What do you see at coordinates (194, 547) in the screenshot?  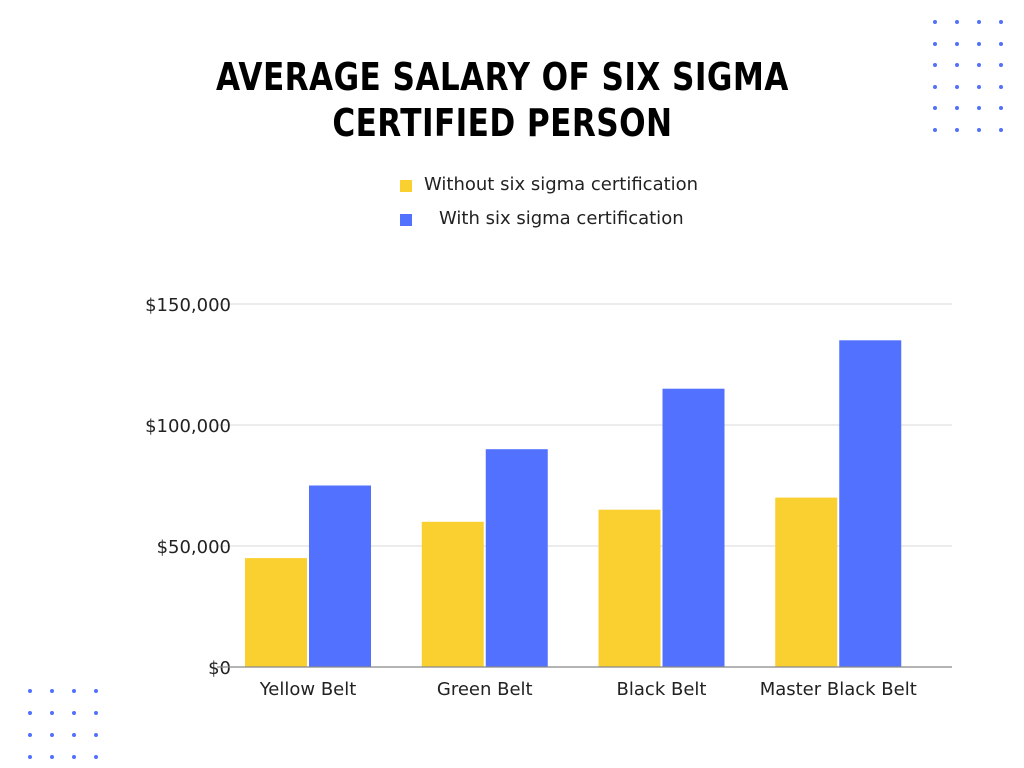 I see `y-tick-label: $50,000` at bounding box center [194, 547].